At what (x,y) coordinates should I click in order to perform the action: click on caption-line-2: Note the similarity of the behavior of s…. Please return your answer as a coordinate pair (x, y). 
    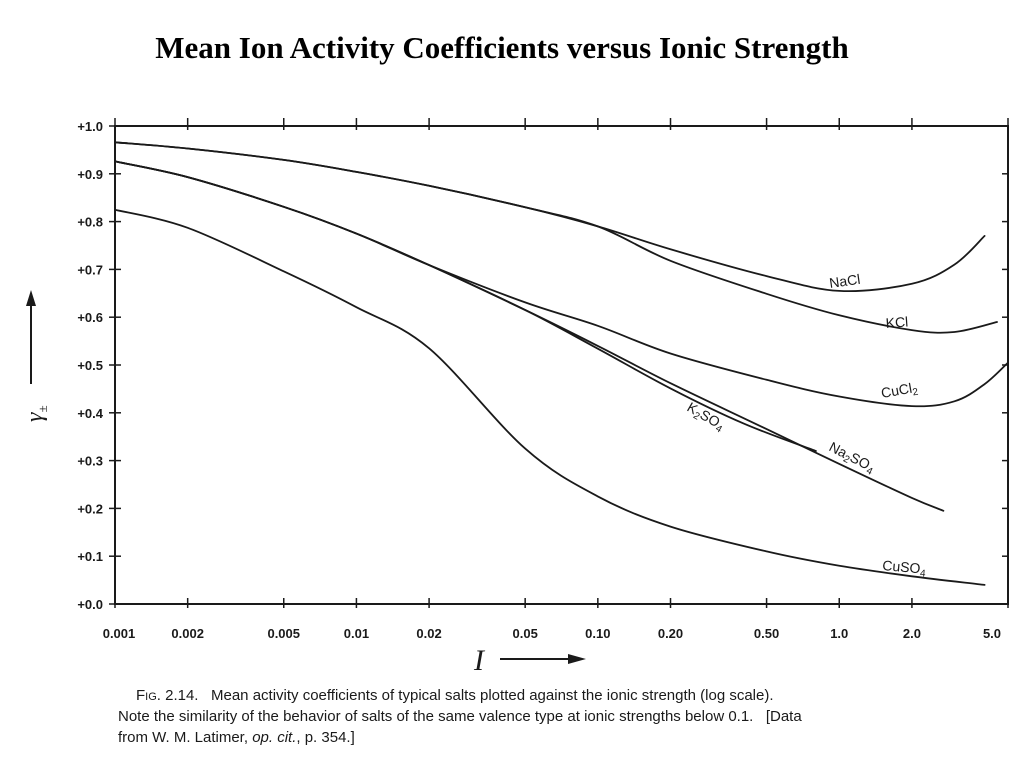
    Looking at the image, I should click on (460, 716).